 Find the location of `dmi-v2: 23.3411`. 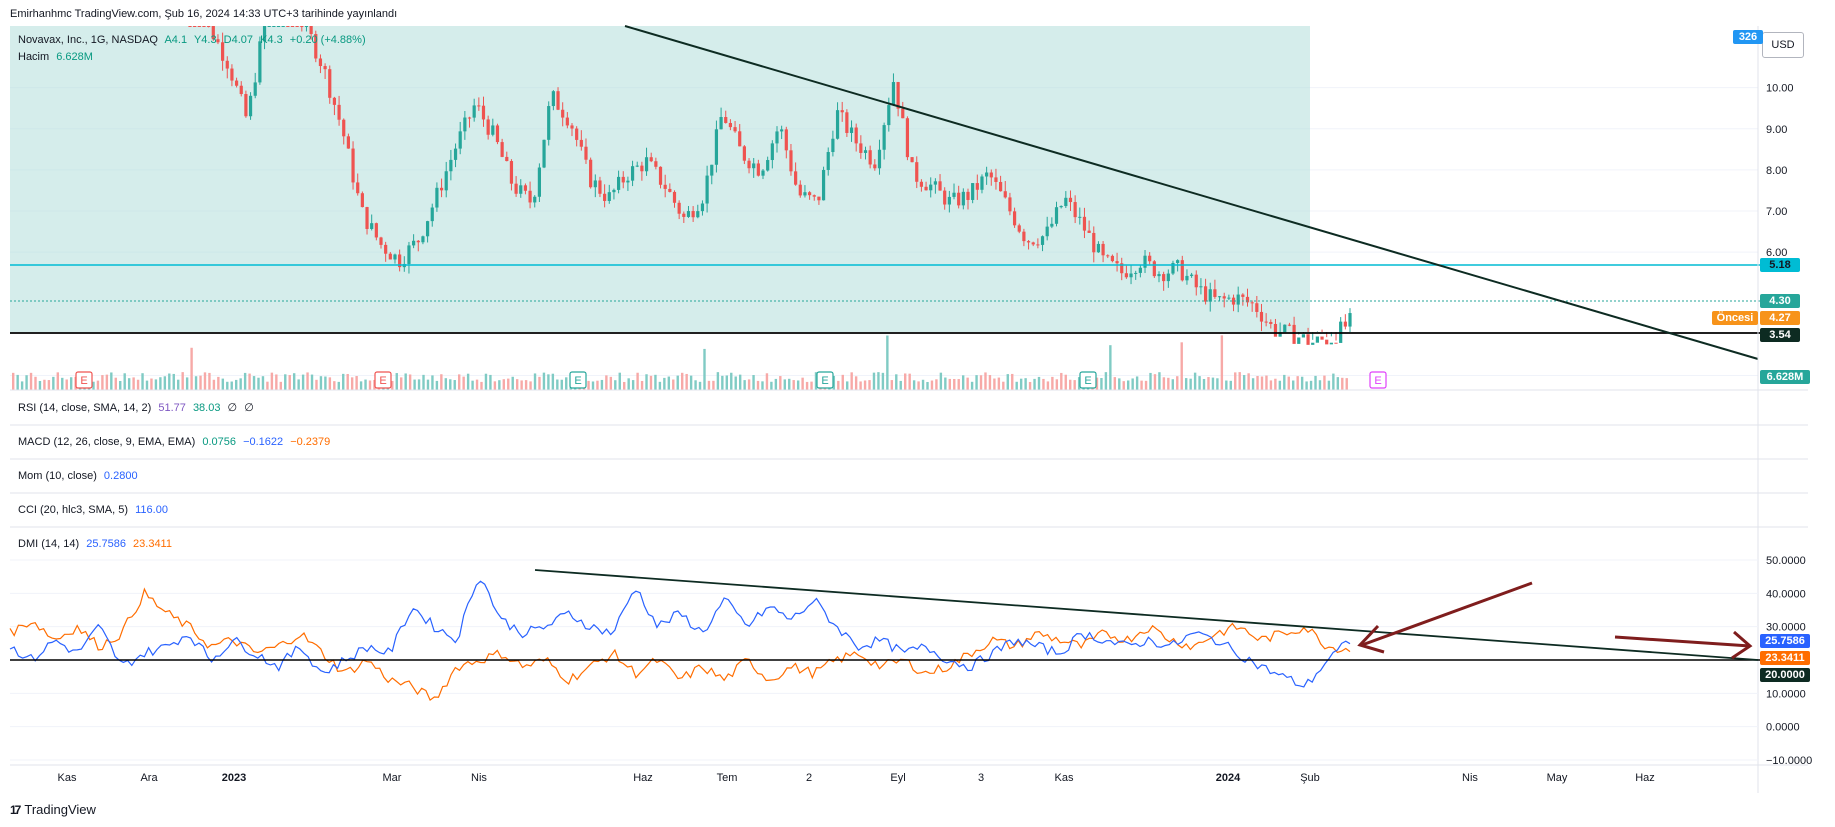

dmi-v2: 23.3411 is located at coordinates (152, 544).